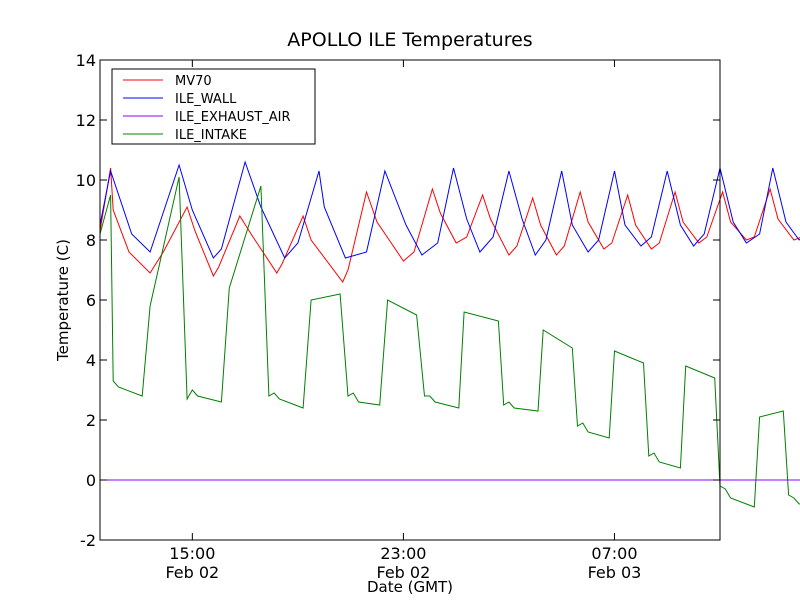 This screenshot has width=800, height=600. I want to click on legend-label: ILE_INTAKE, so click(211, 135).